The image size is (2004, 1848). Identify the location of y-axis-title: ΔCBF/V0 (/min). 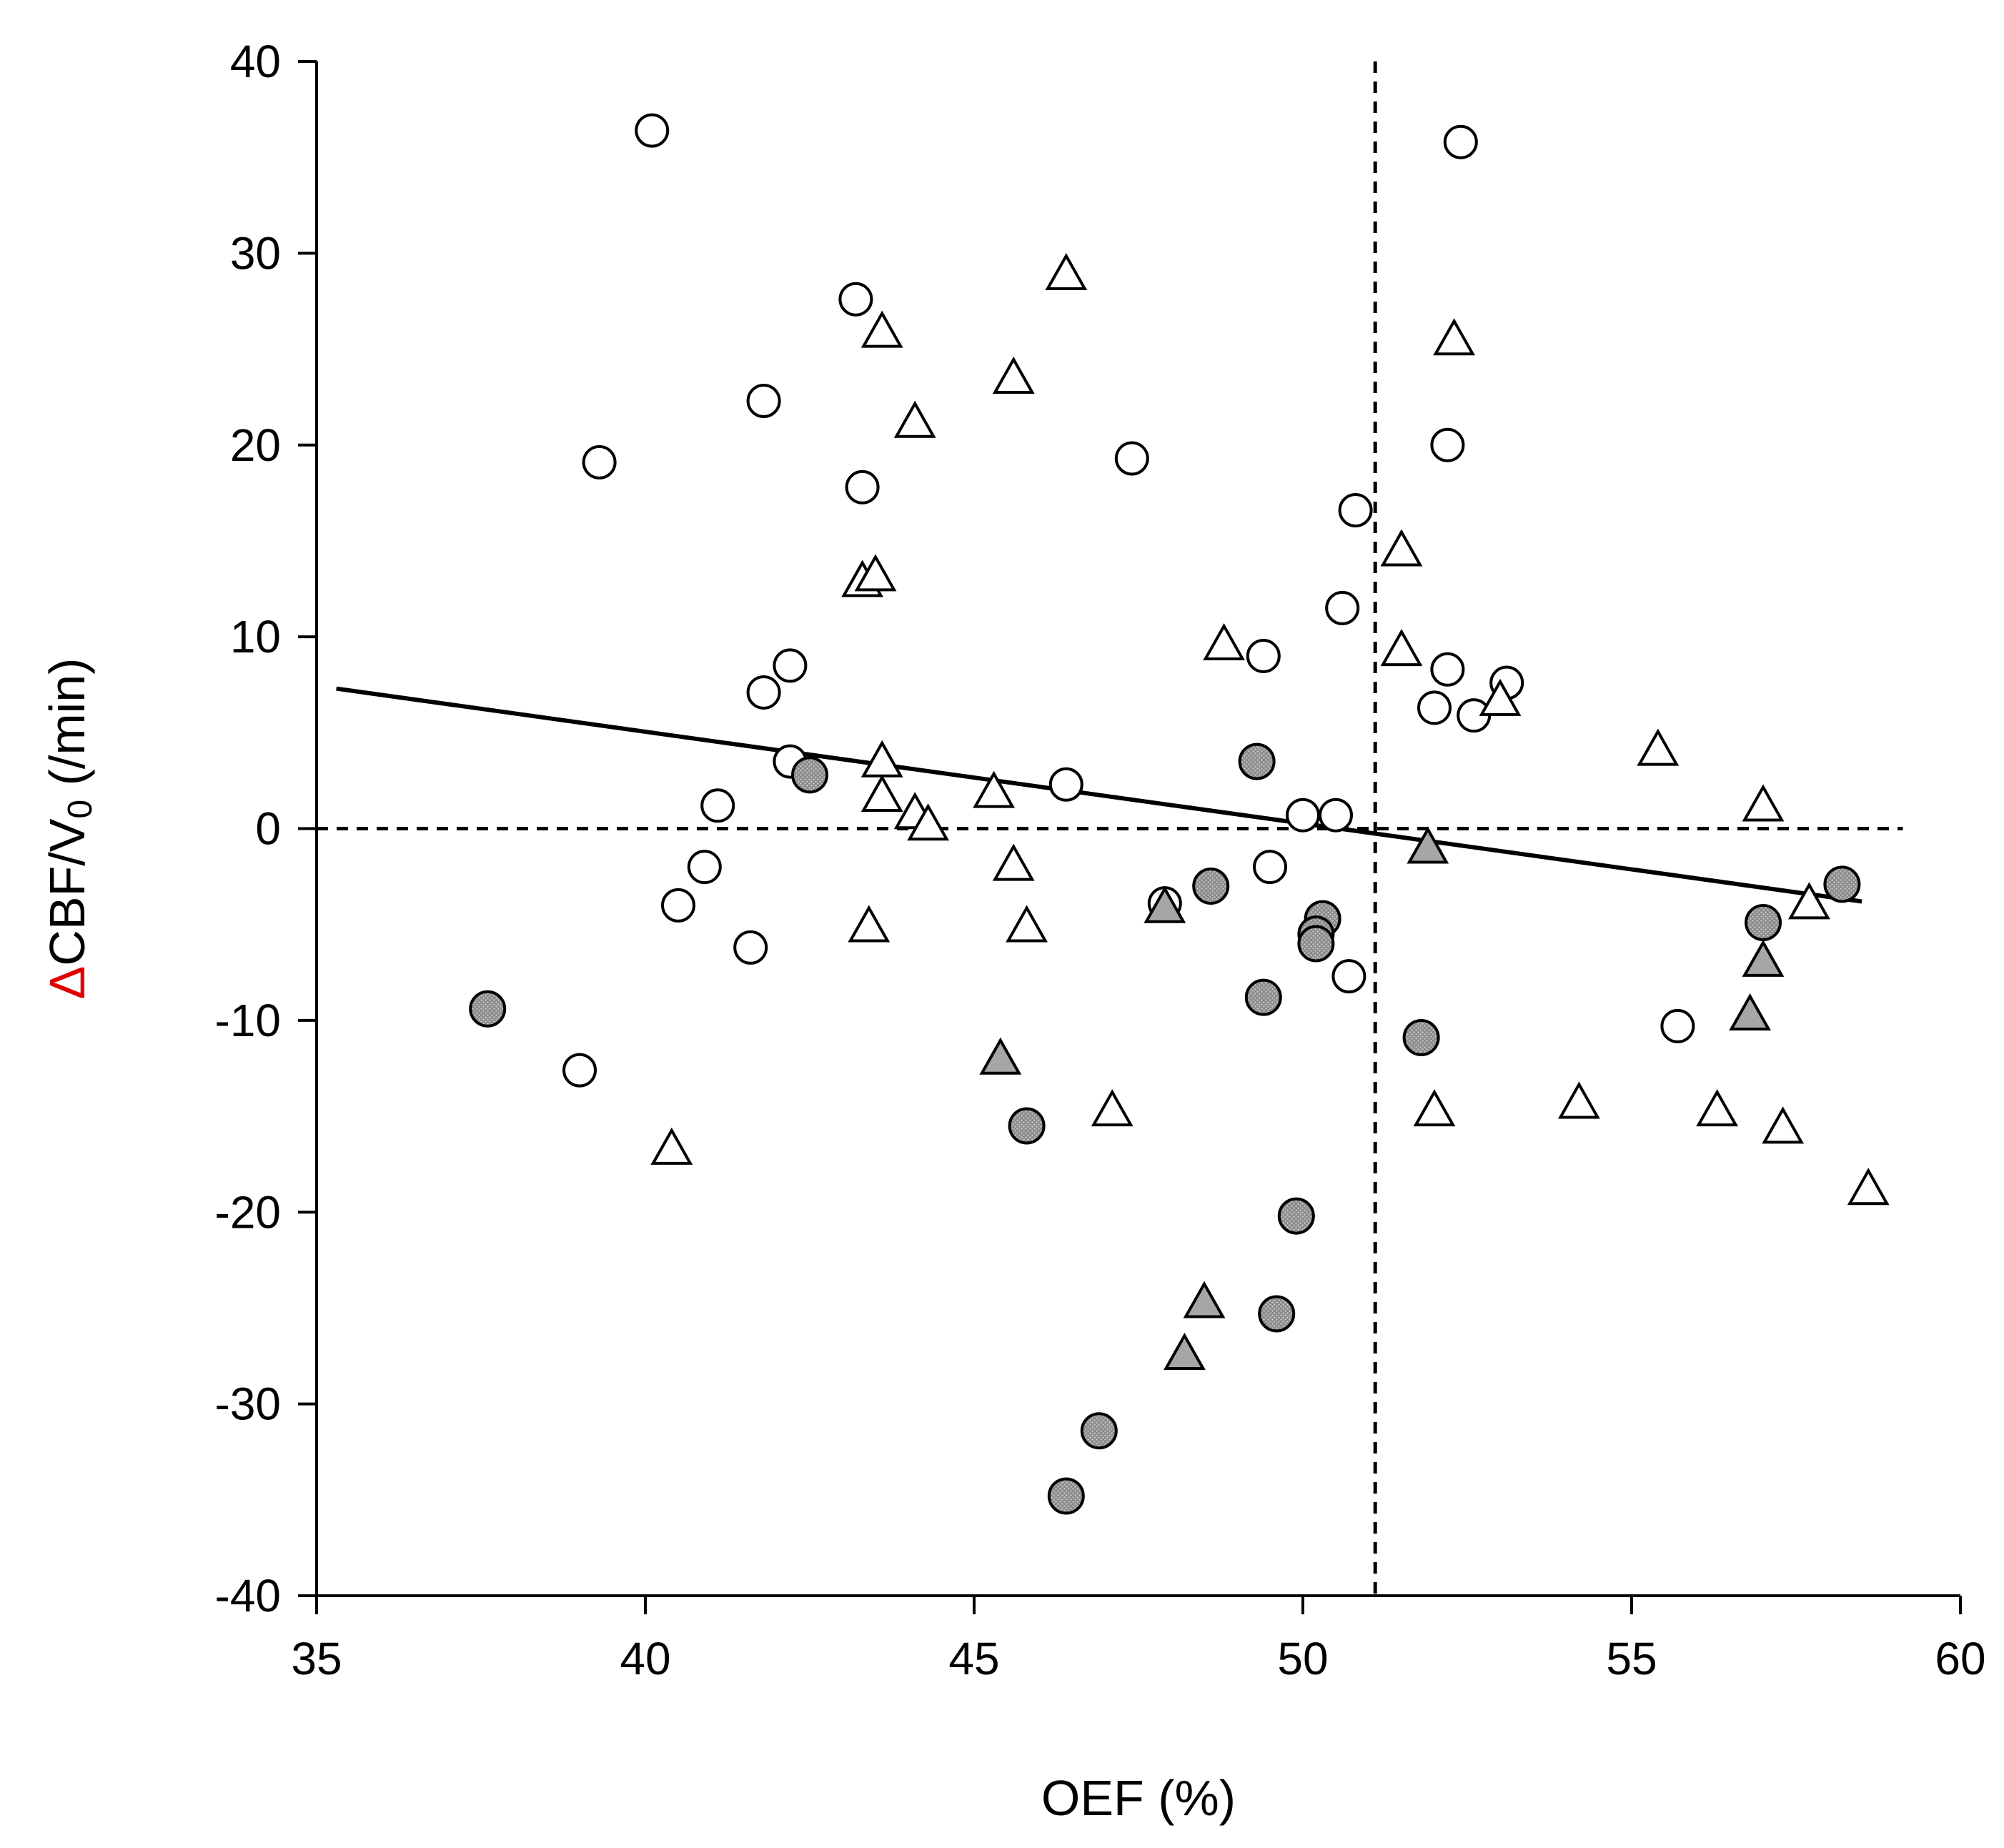
(69, 829).